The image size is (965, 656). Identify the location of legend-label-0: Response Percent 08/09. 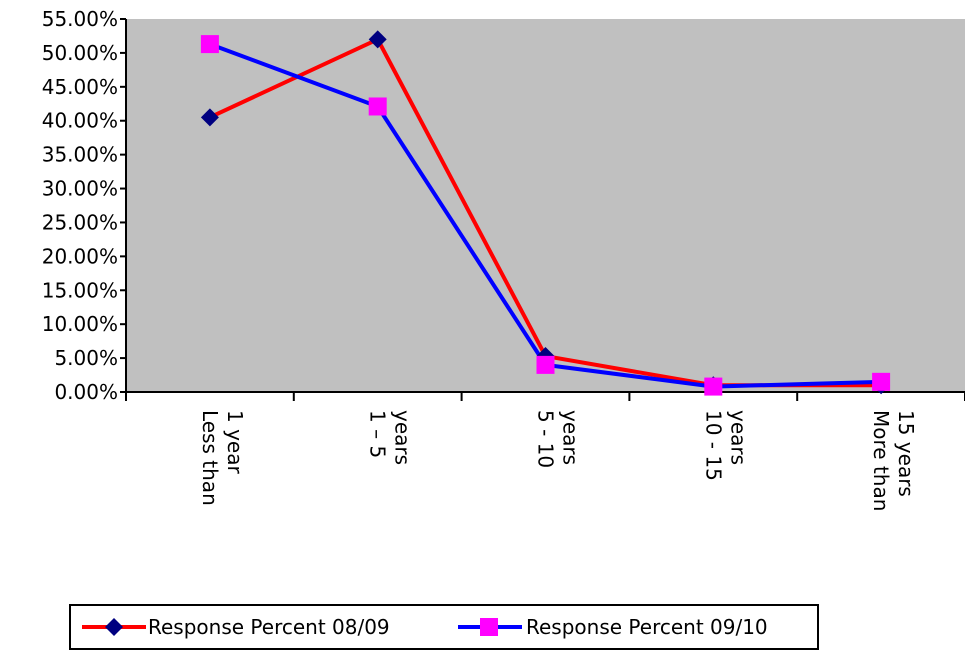
(269, 627).